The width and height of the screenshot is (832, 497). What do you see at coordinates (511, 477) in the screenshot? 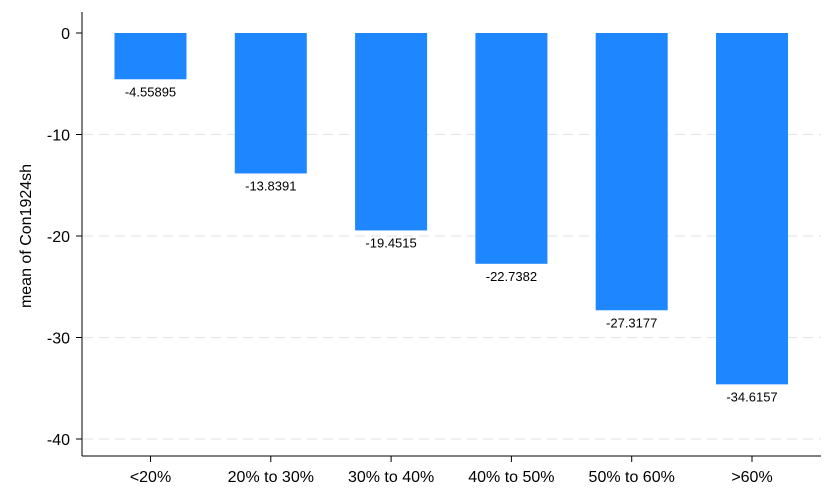
I see `x-tick-label: 40% to 50%` at bounding box center [511, 477].